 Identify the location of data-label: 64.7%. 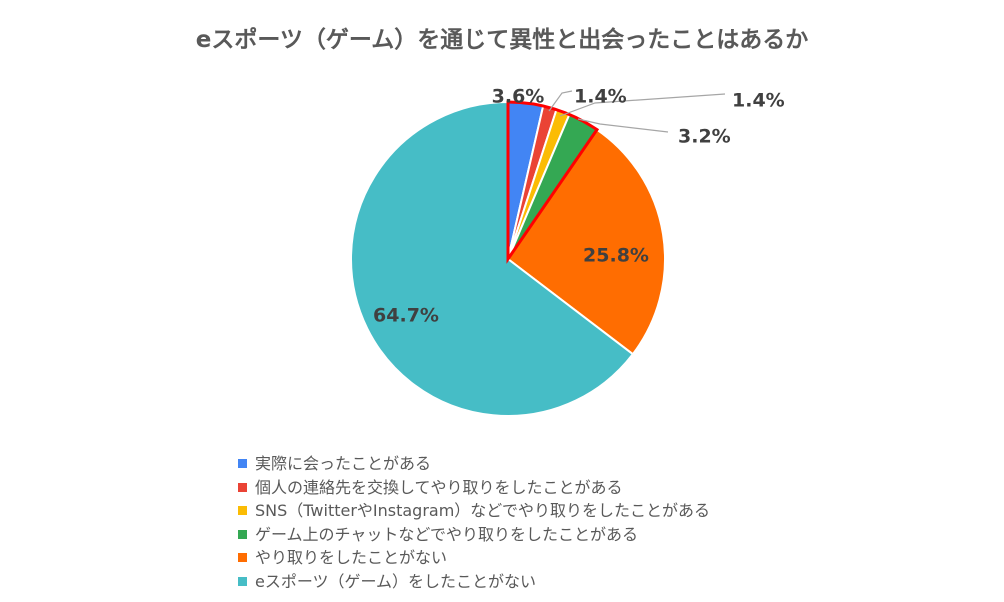
(406, 316).